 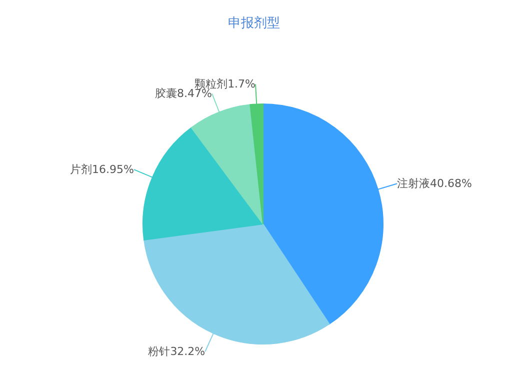 What do you see at coordinates (183, 93) in the screenshot?
I see `slice-label: 胶囊8.47%` at bounding box center [183, 93].